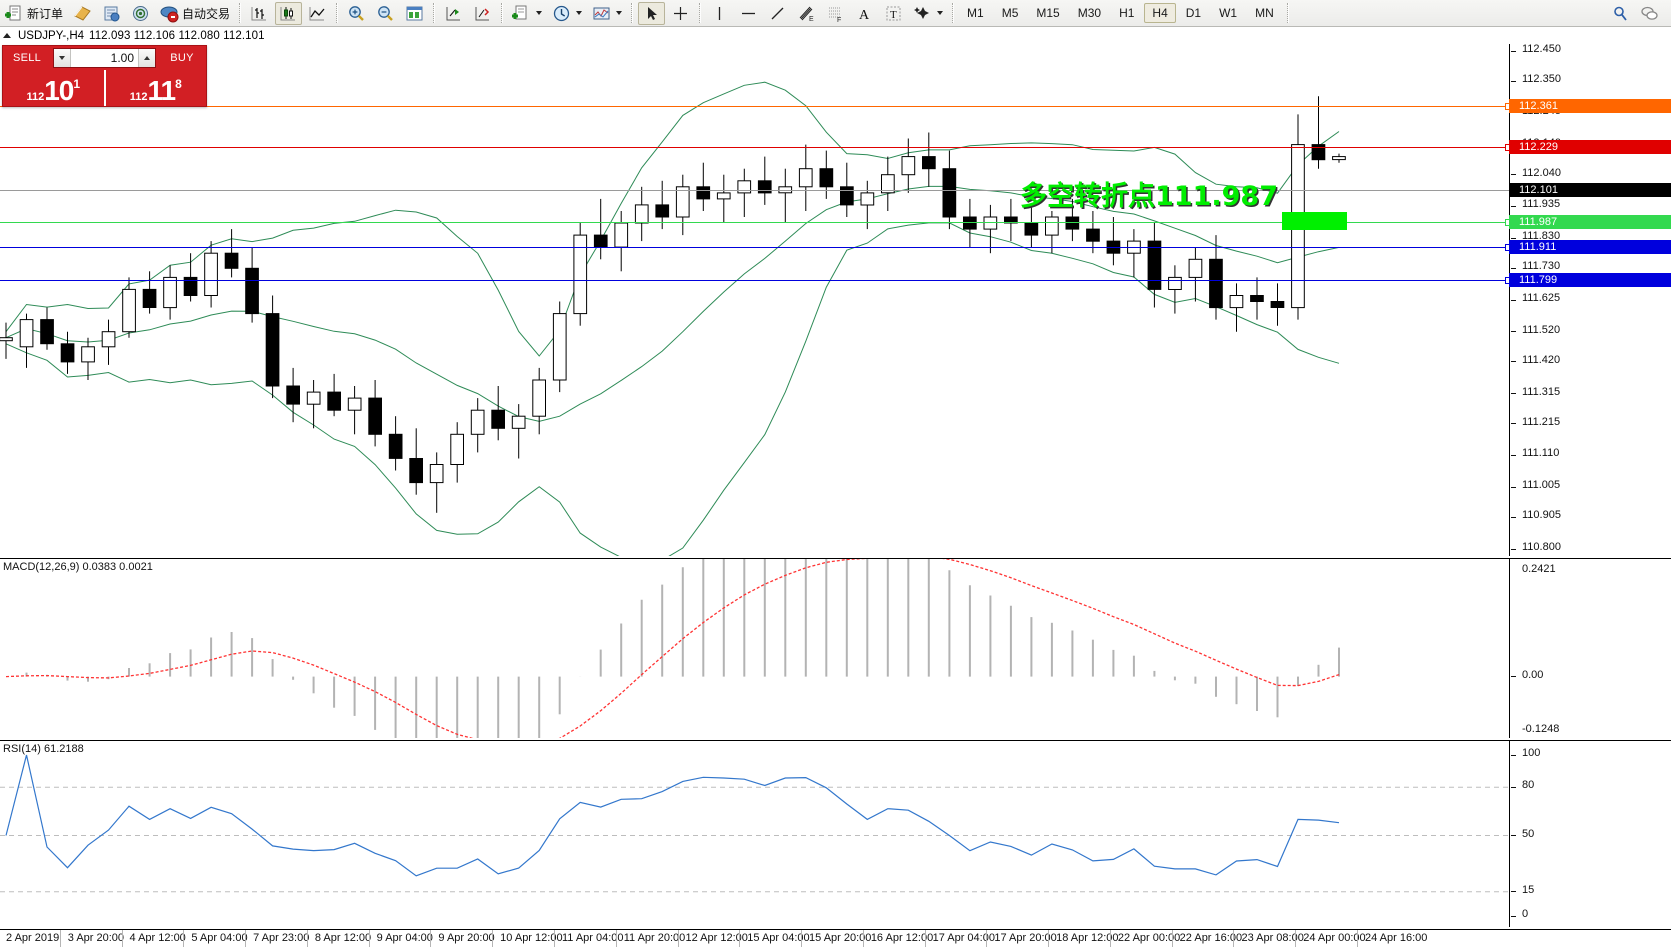 The height and width of the screenshot is (947, 1671). What do you see at coordinates (1160, 13) in the screenshot?
I see `timeframe-h4: H4` at bounding box center [1160, 13].